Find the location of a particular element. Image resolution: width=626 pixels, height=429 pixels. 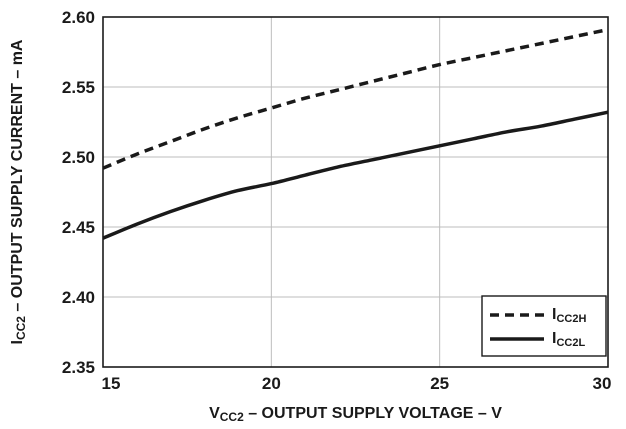

legend-label-iccc2h: ICC2H is located at coordinates (569, 315).